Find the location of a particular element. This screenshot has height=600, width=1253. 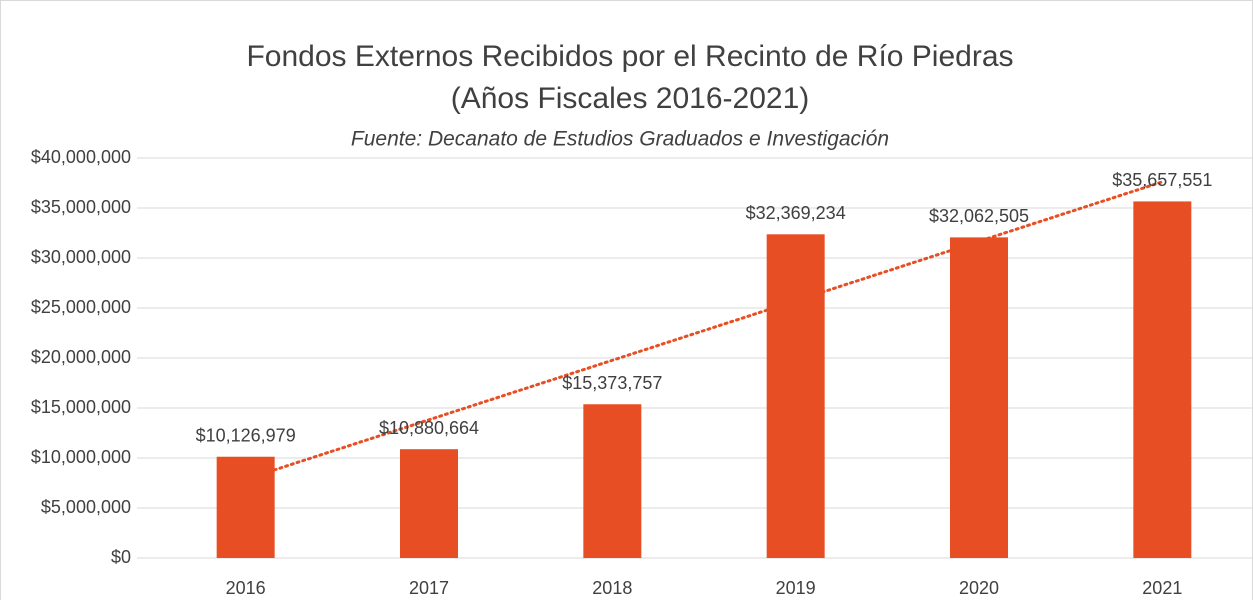

x-tick-label: 2019 is located at coordinates (796, 588).